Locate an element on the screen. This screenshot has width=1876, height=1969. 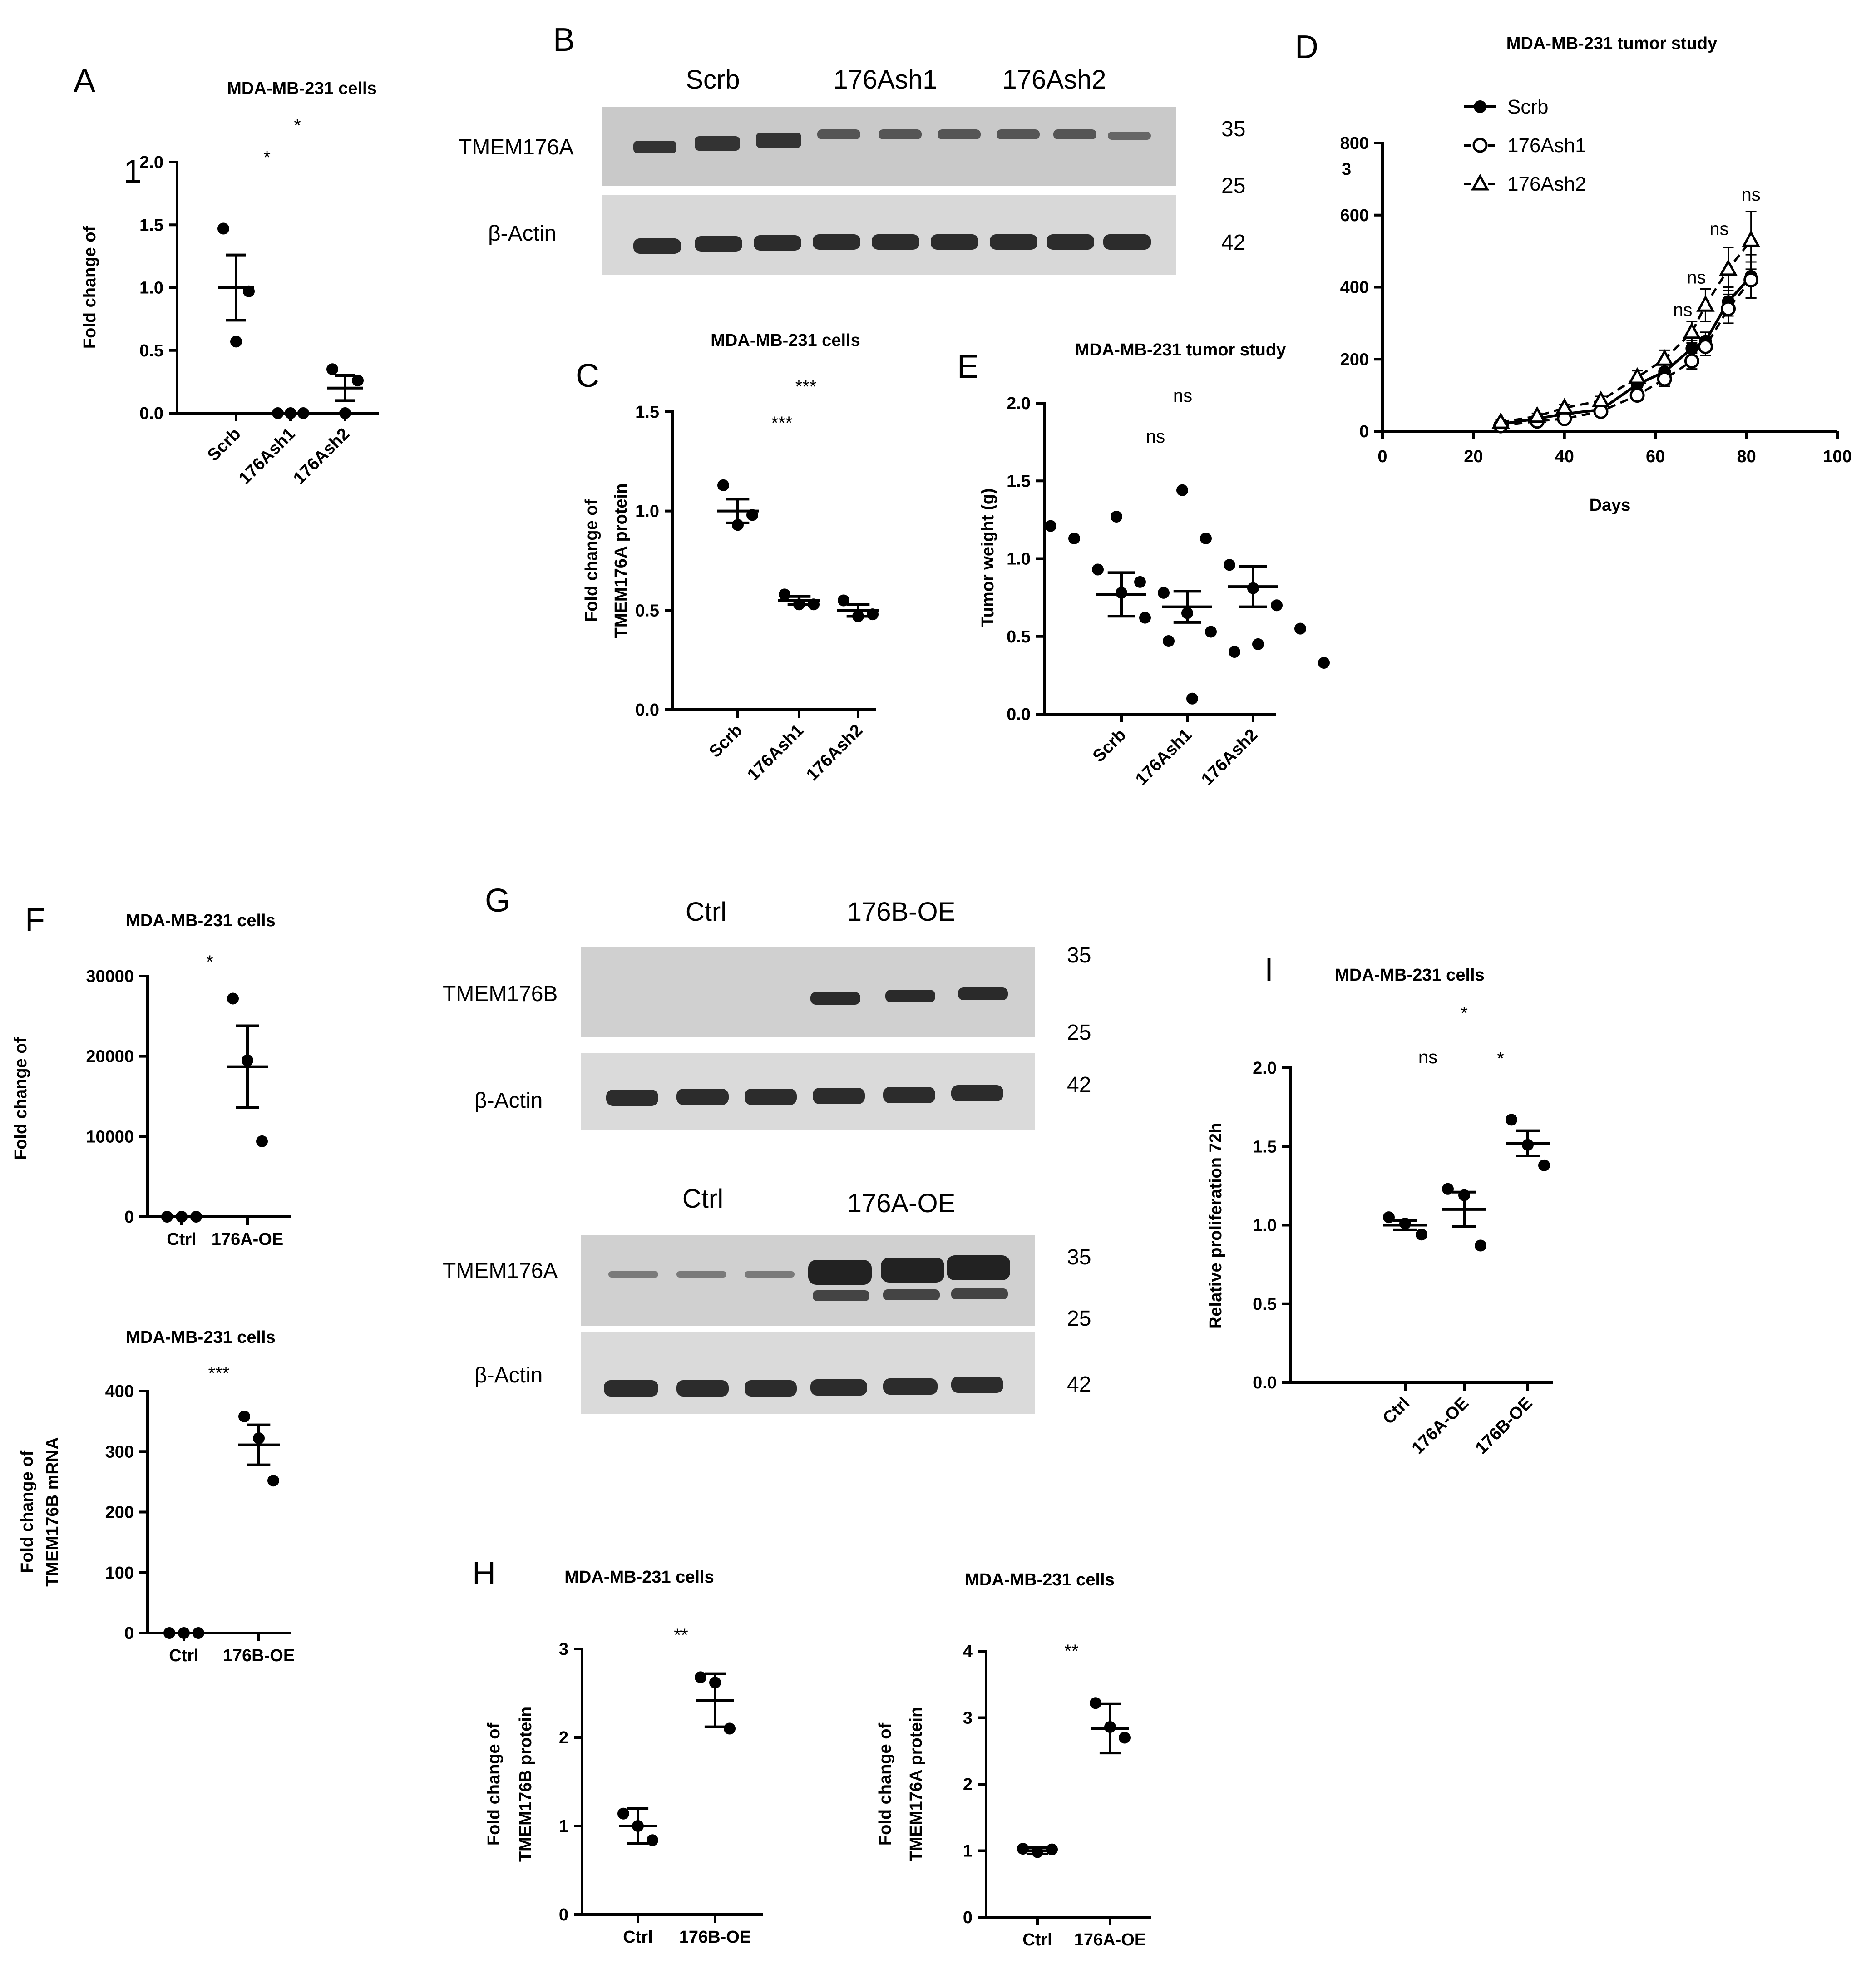
panel-label-a: A is located at coordinates (84, 81).